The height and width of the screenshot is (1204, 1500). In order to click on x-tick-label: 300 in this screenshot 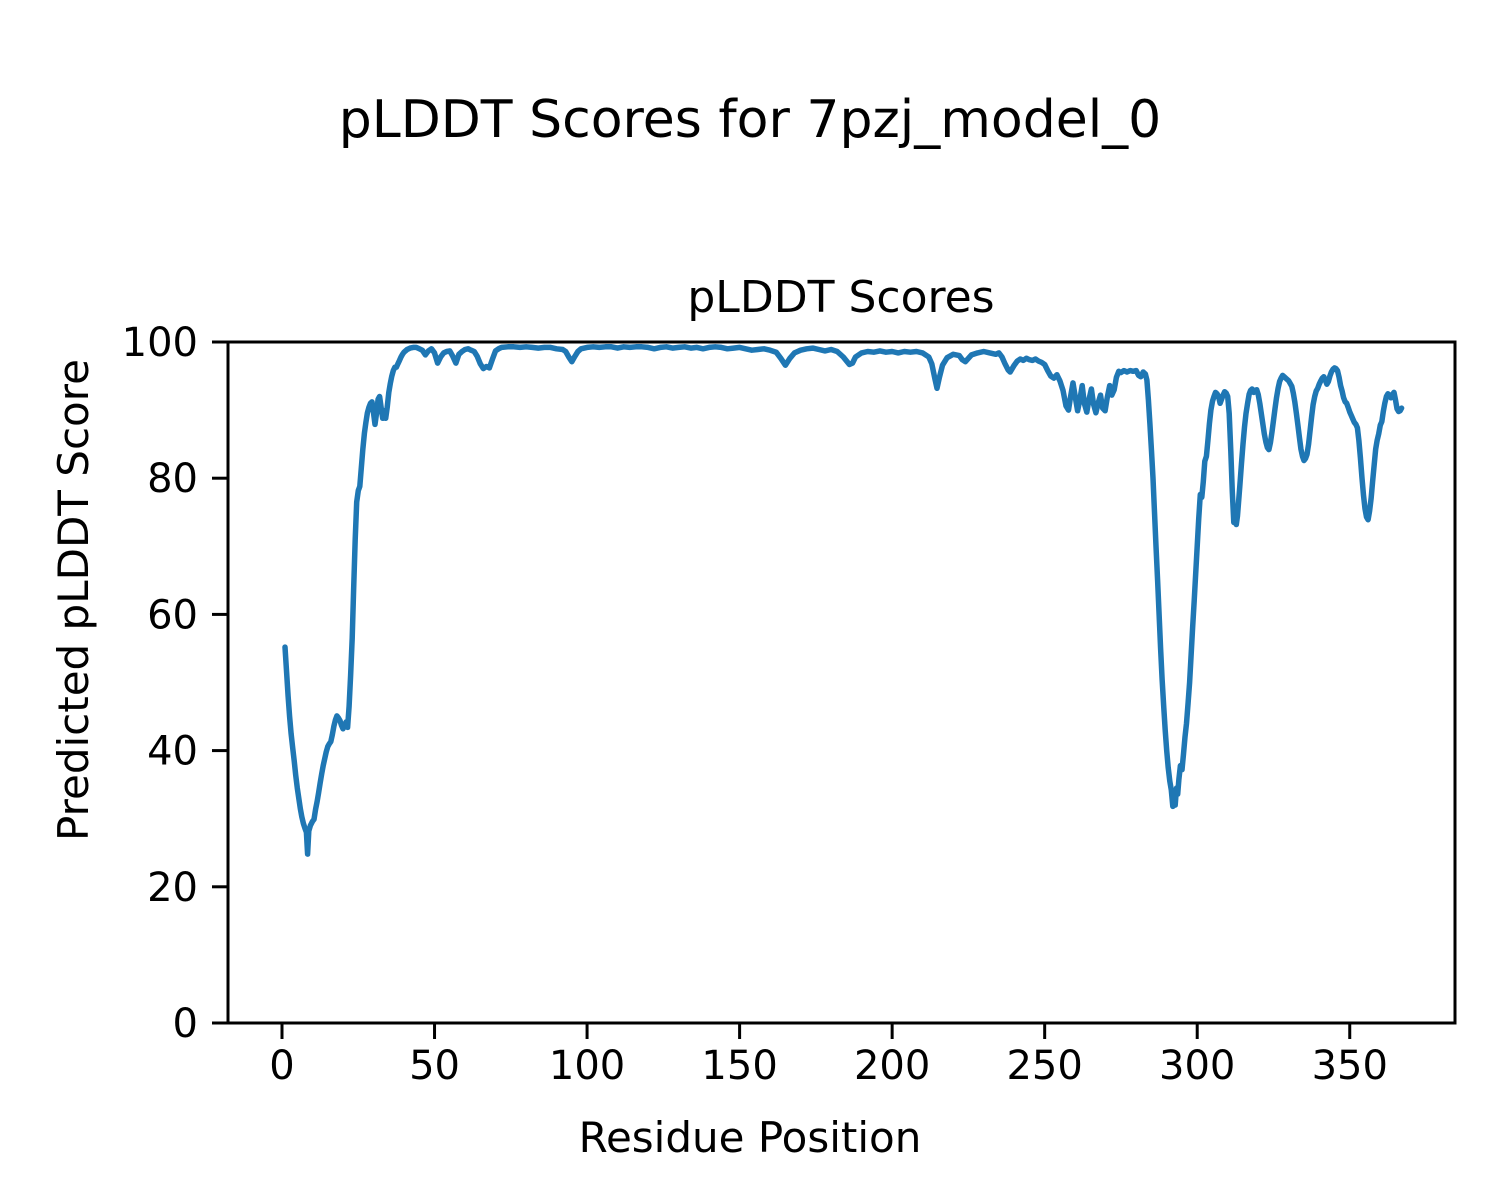, I will do `click(1197, 1066)`.